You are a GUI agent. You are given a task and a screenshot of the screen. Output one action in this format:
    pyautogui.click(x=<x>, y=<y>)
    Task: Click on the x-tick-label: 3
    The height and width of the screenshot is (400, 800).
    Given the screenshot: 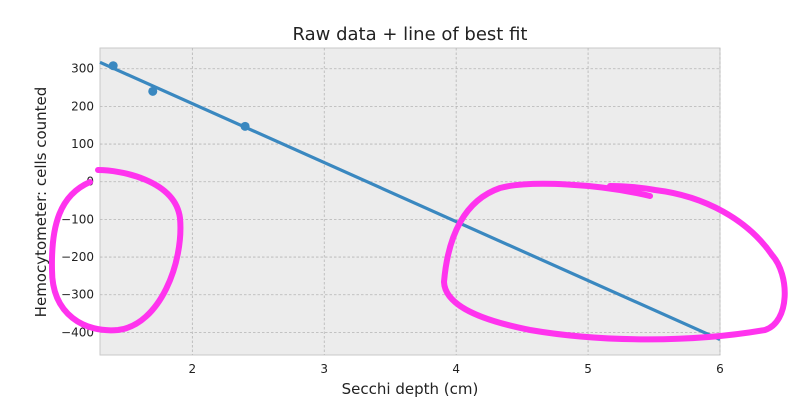 What is the action you would take?
    pyautogui.click(x=324, y=369)
    